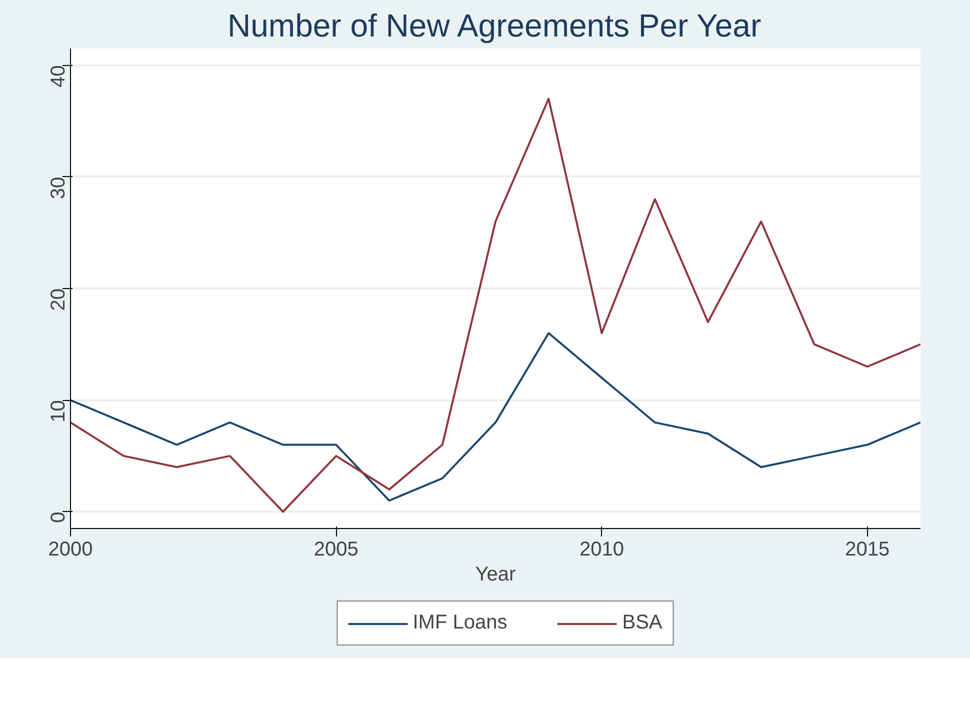 The height and width of the screenshot is (713, 970). I want to click on y-tick-label: 20, so click(59, 299).